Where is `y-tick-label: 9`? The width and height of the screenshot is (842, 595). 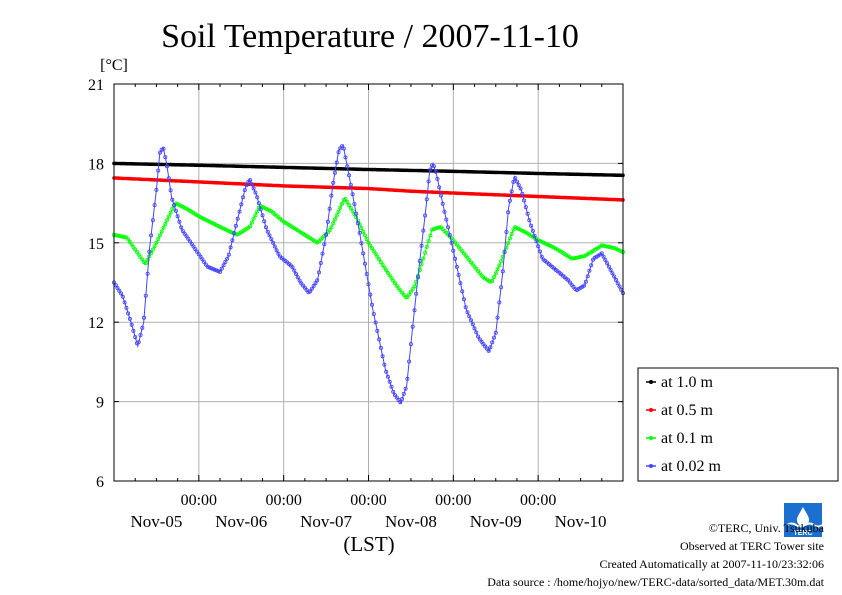
y-tick-label: 9 is located at coordinates (100, 403).